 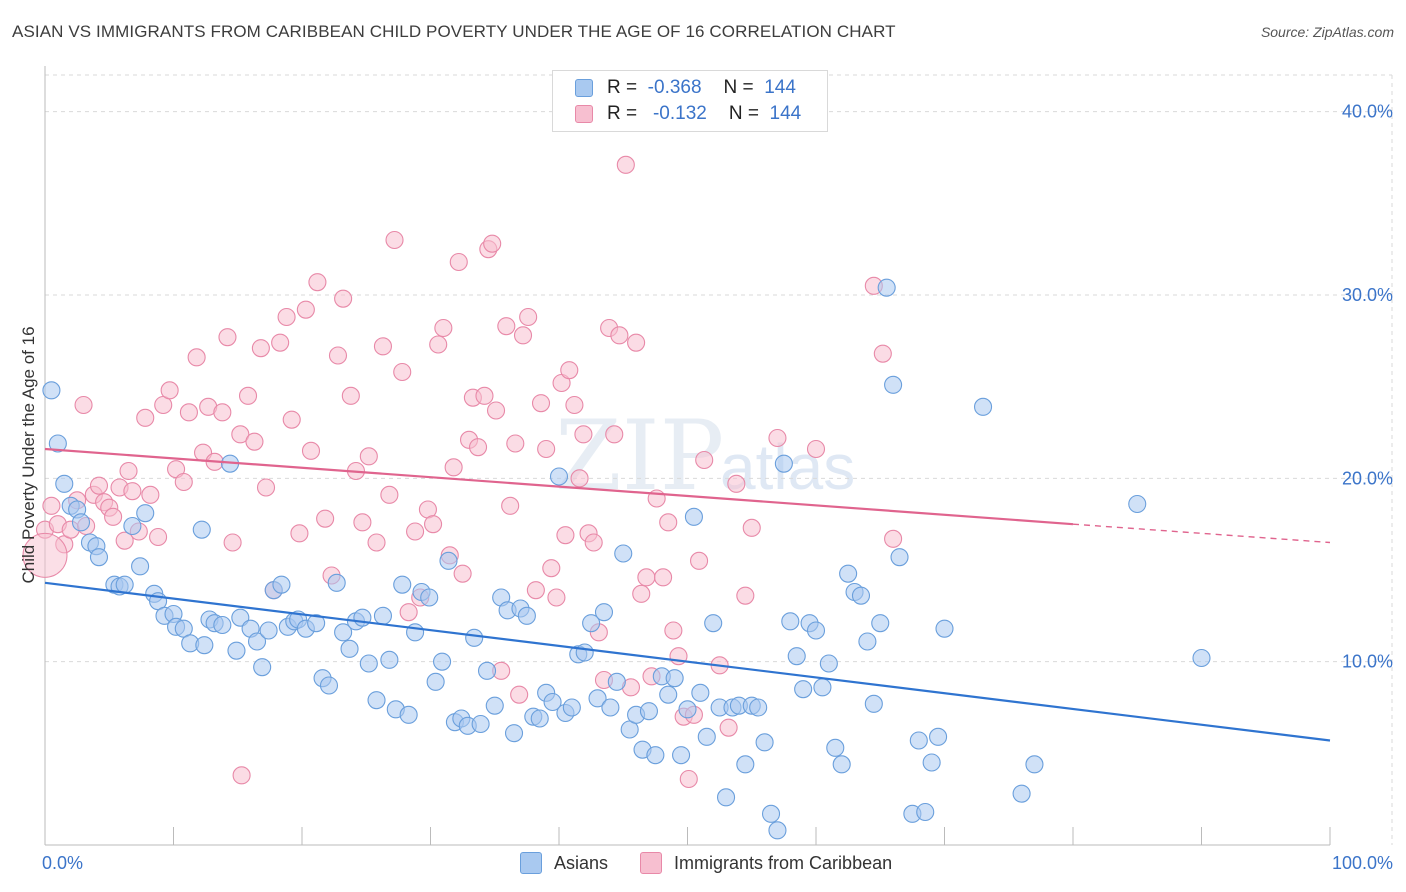 What do you see at coordinates (28, 454) in the screenshot?
I see `y-axis-label: Child Poverty Under the Age of 16` at bounding box center [28, 454].